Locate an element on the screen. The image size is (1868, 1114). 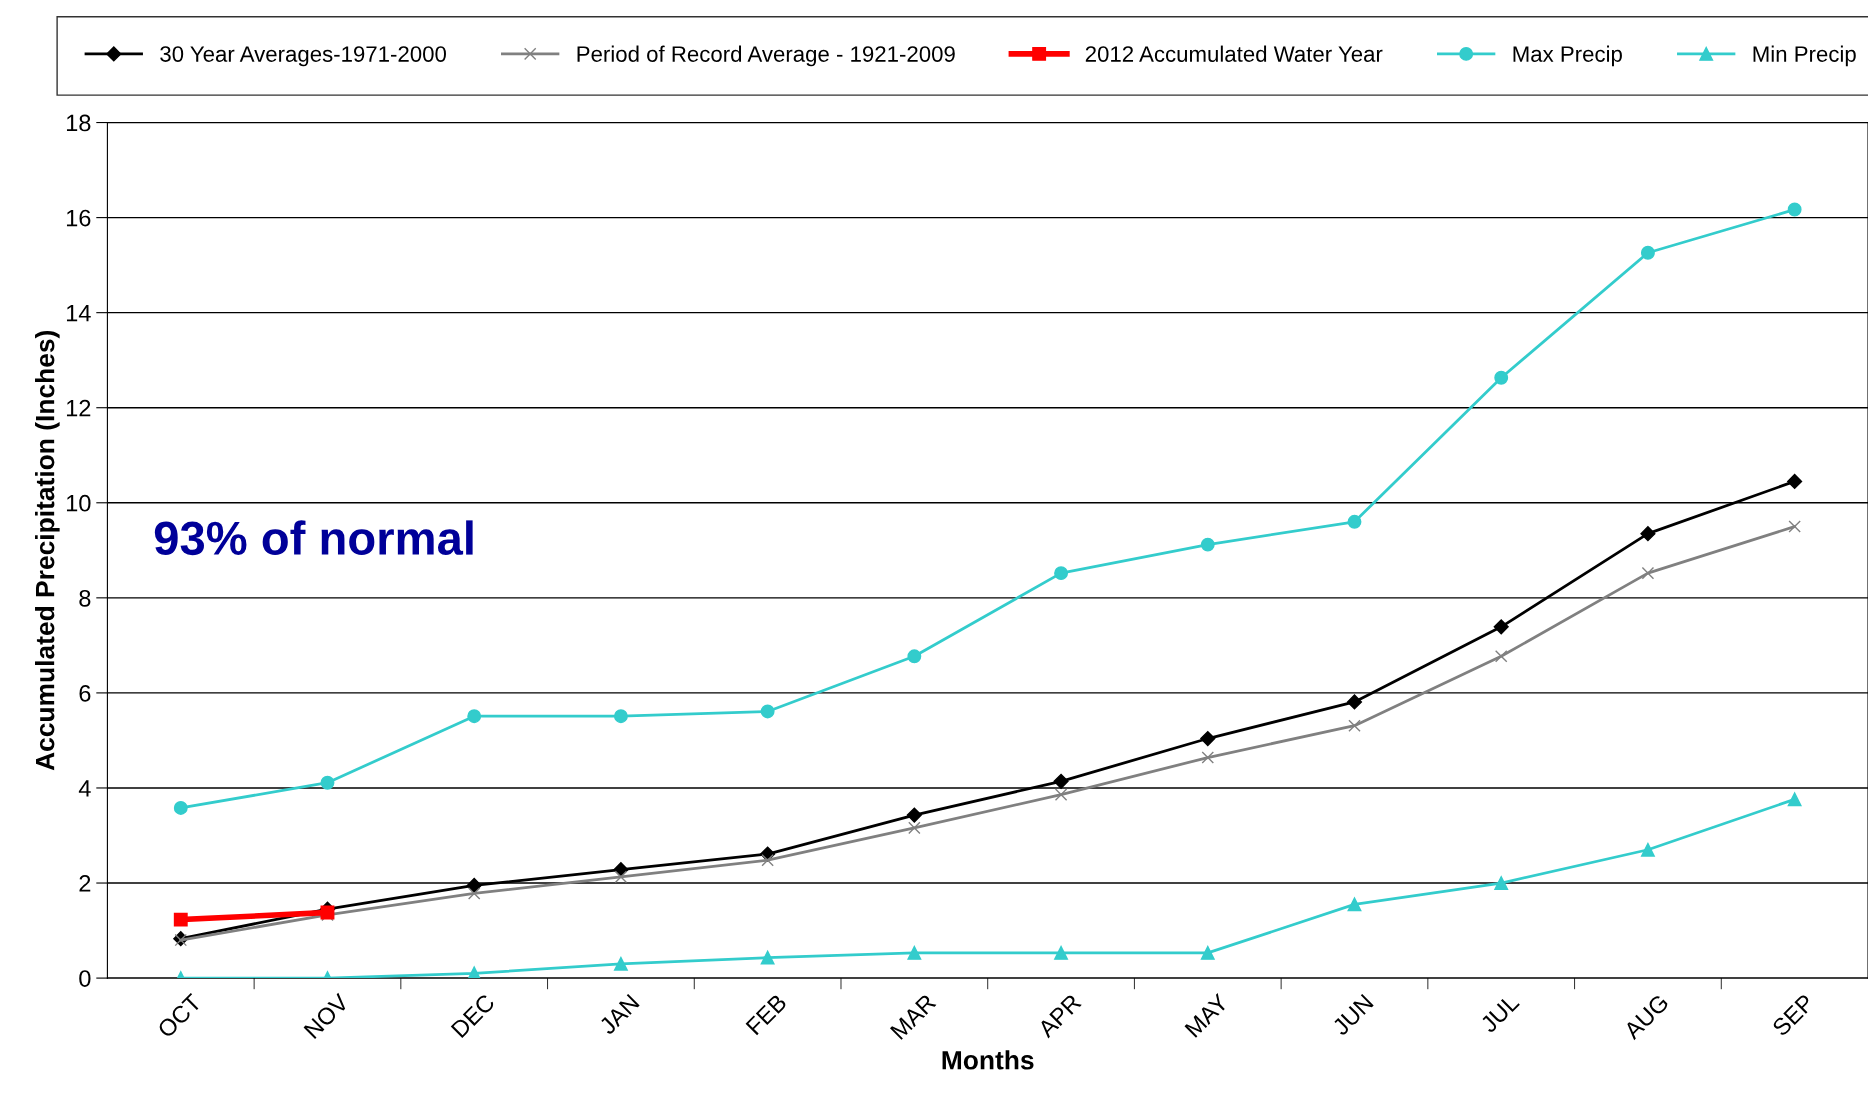
x-tick-label: JUL is located at coordinates (1499, 1013).